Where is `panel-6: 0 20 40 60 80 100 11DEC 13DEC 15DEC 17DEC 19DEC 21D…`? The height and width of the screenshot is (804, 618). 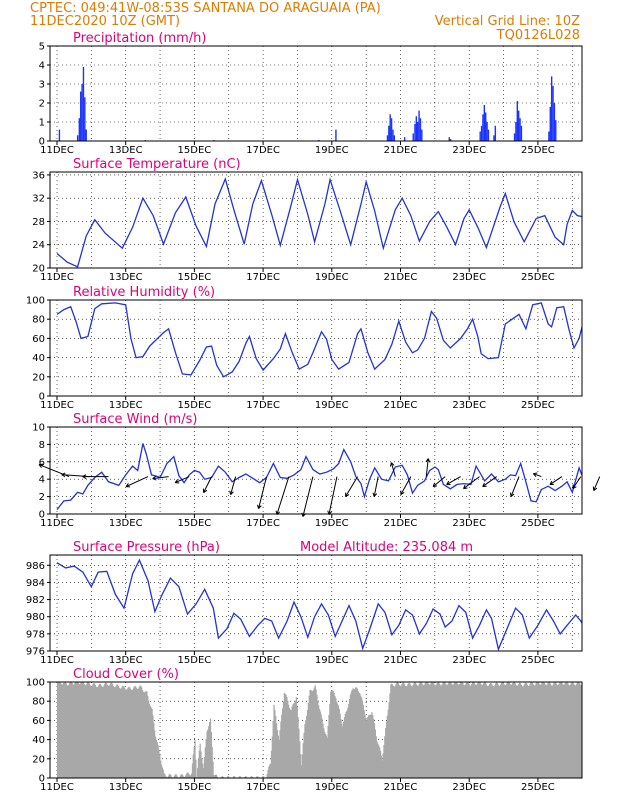 panel-6: 0 20 40 60 80 100 11DEC 13DEC 15DEC 17DEC 19DEC 21D… is located at coordinates (310, 730).